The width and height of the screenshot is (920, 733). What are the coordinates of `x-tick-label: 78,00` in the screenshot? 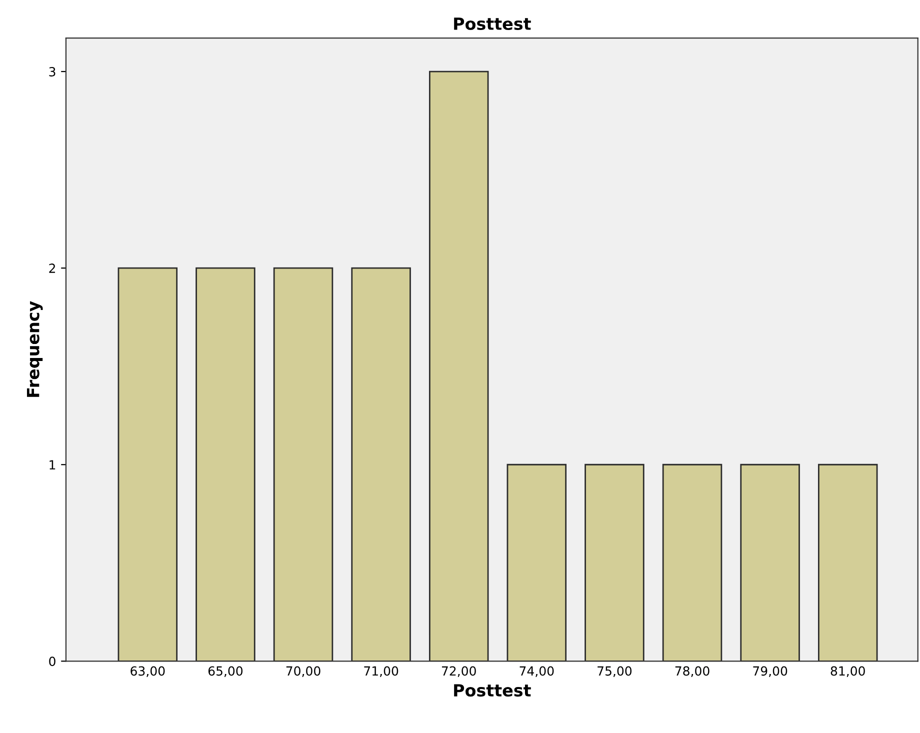 It's located at (692, 671).